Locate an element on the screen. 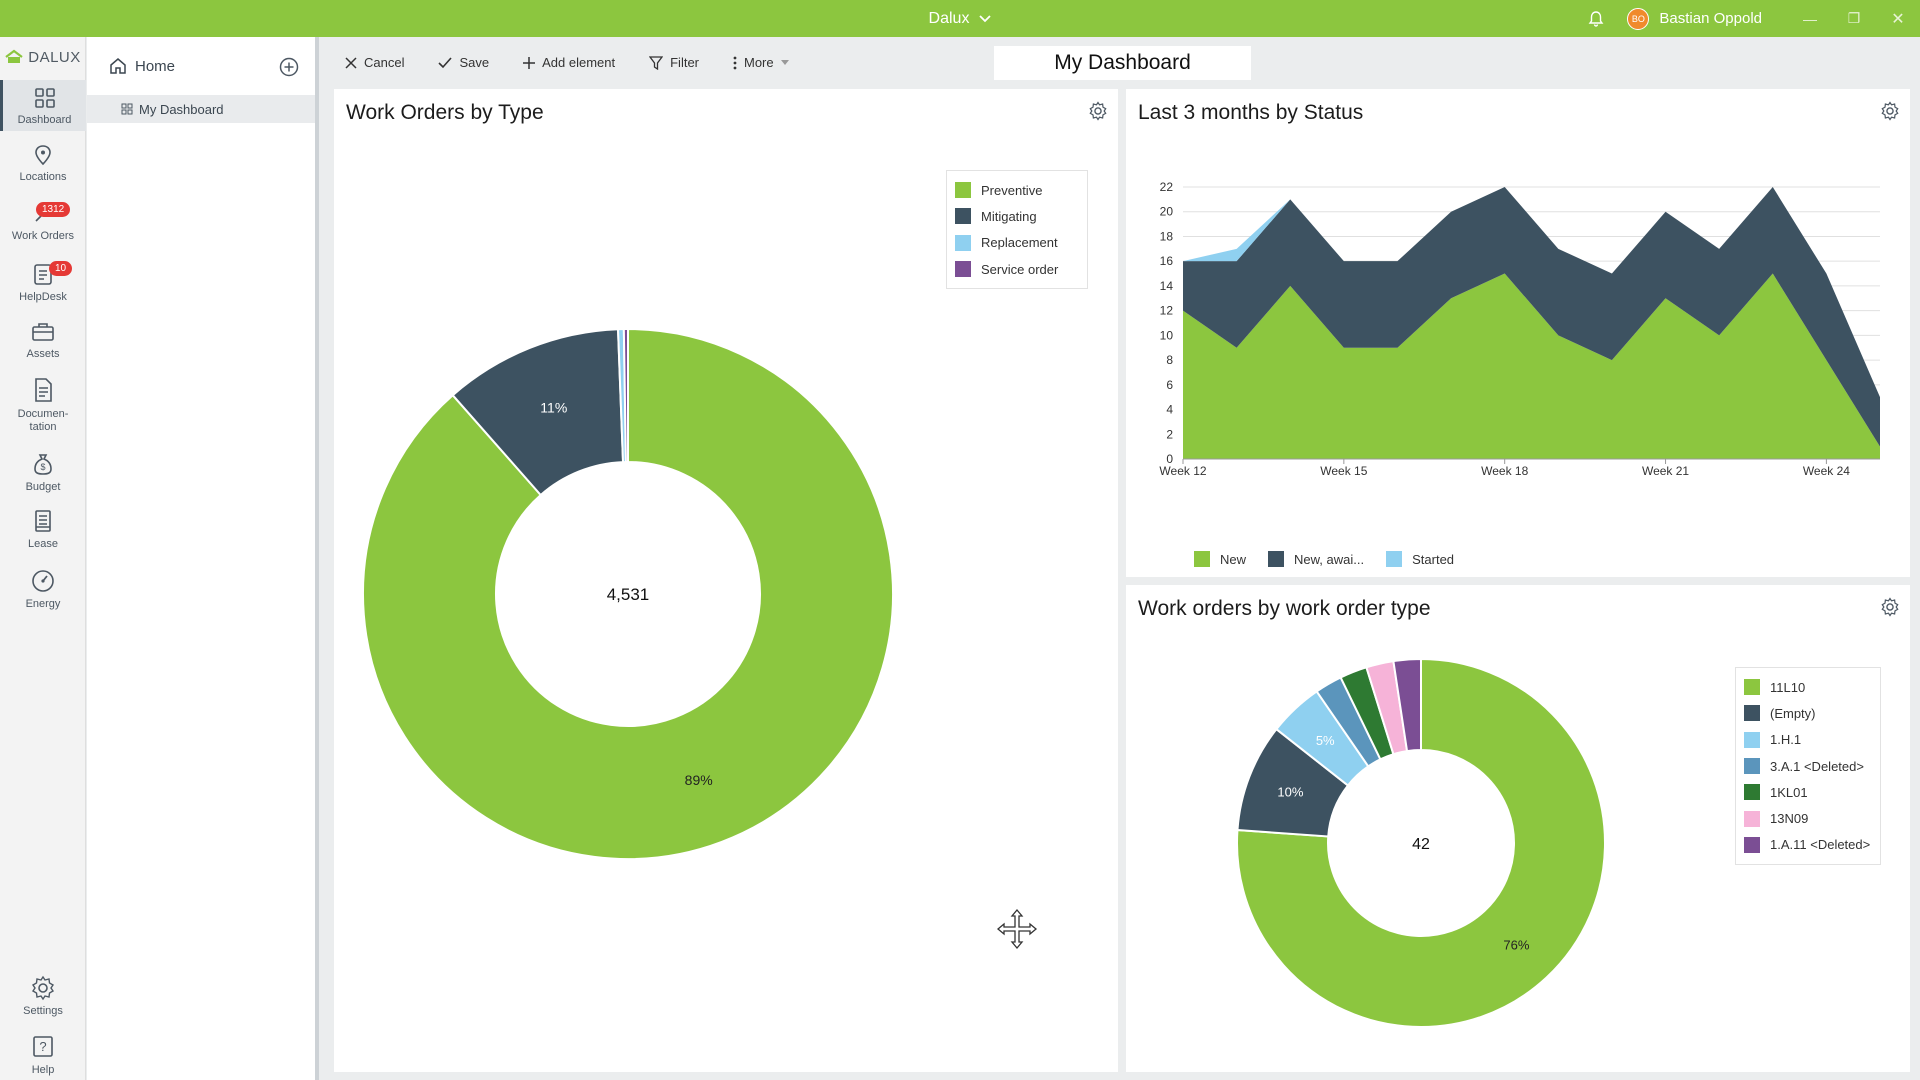 The width and height of the screenshot is (1920, 1080). legend-item: 1KL01 is located at coordinates (1808, 792).